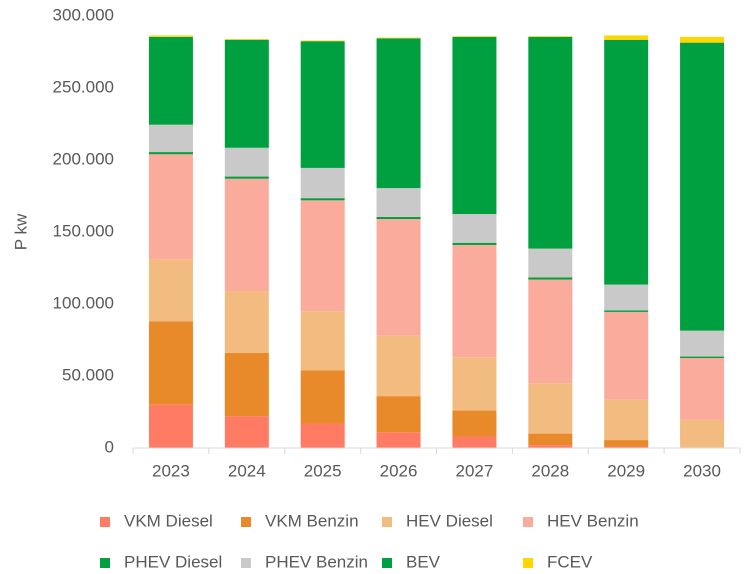 This screenshot has width=745, height=574. I want to click on x-tick-label: 2028, so click(550, 470).